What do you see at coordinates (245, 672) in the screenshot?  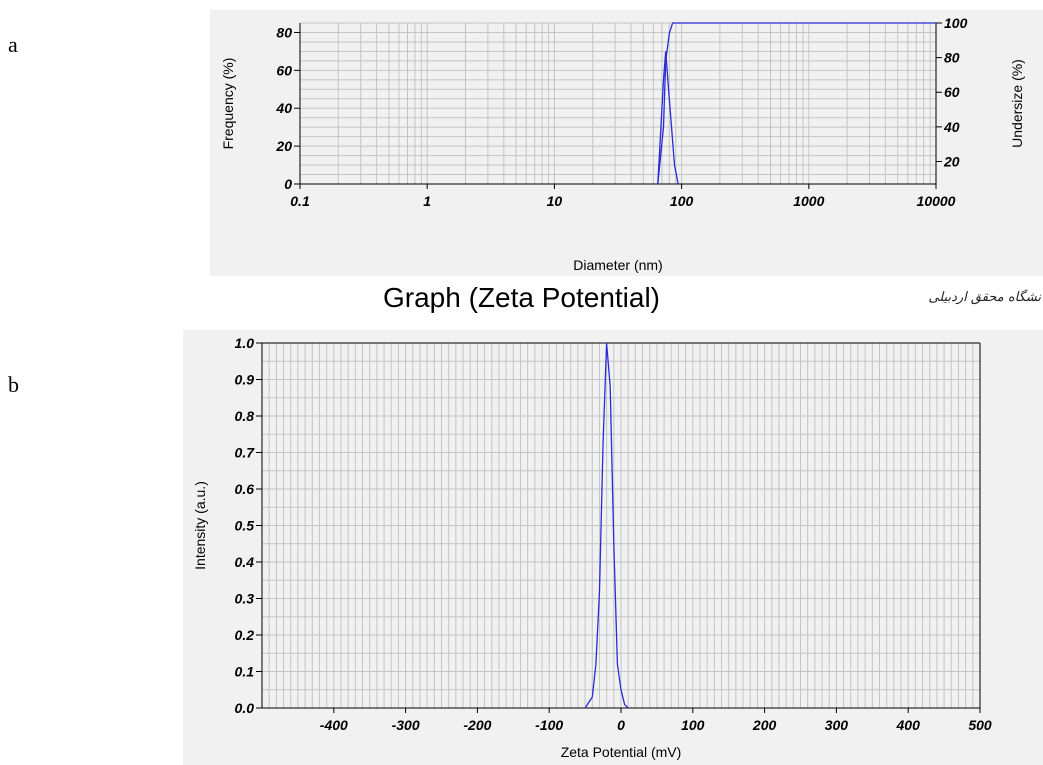 I see `y-tick-label: 0.1` at bounding box center [245, 672].